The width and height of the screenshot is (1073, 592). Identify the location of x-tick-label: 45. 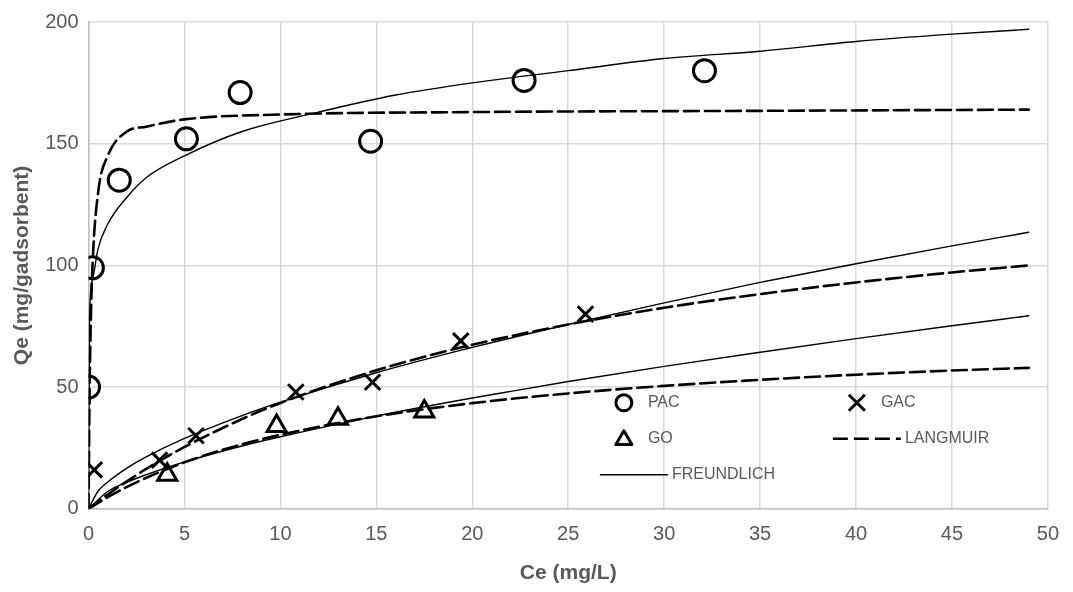
(952, 533).